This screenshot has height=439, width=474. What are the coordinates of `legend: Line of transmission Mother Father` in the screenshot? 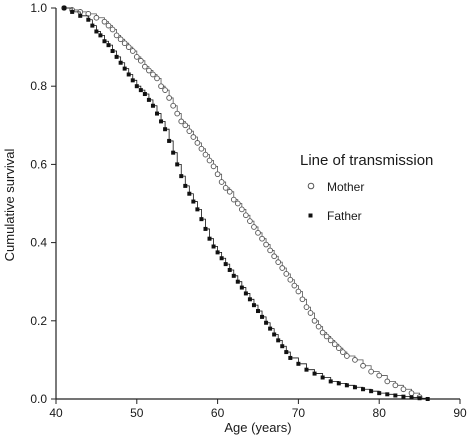 It's located at (366, 187).